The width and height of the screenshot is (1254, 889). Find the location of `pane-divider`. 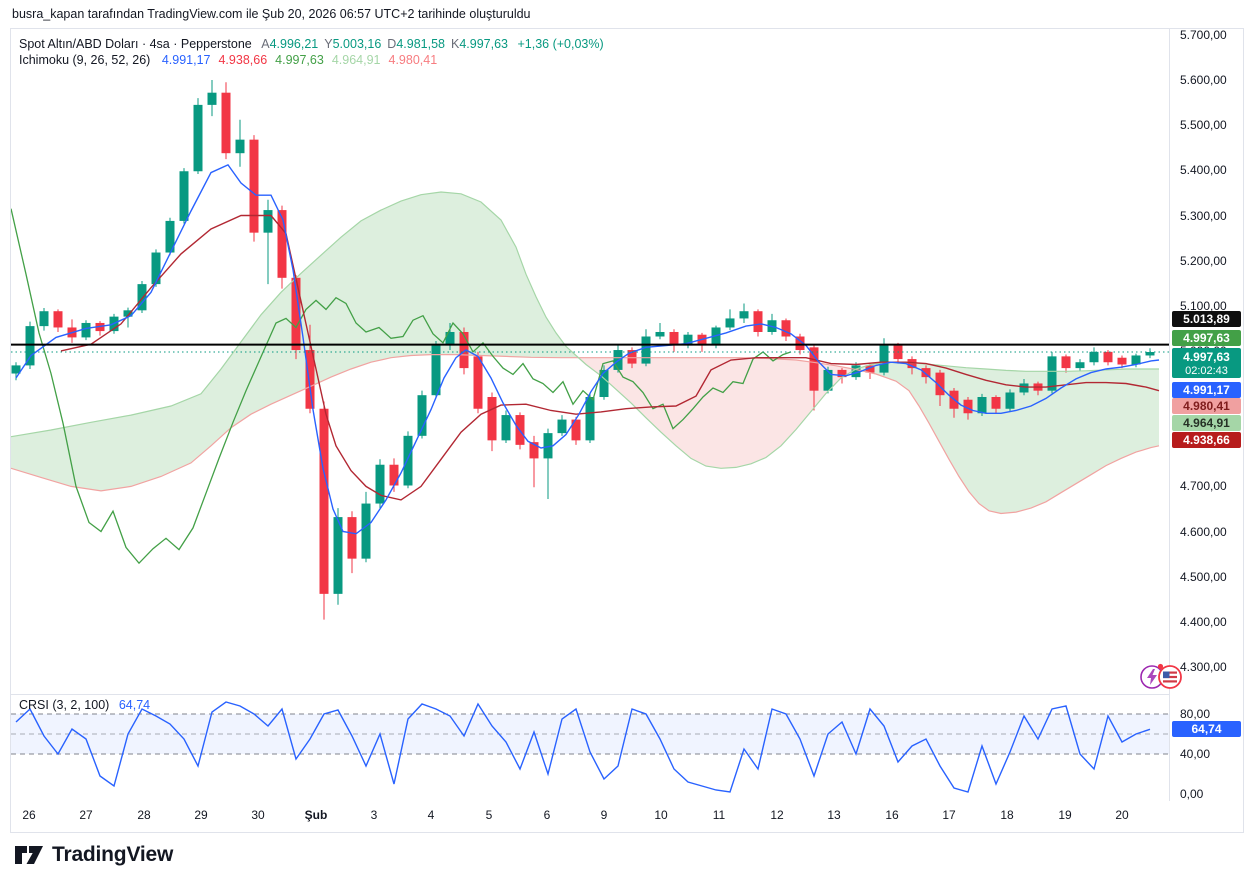

pane-divider is located at coordinates (627, 694).